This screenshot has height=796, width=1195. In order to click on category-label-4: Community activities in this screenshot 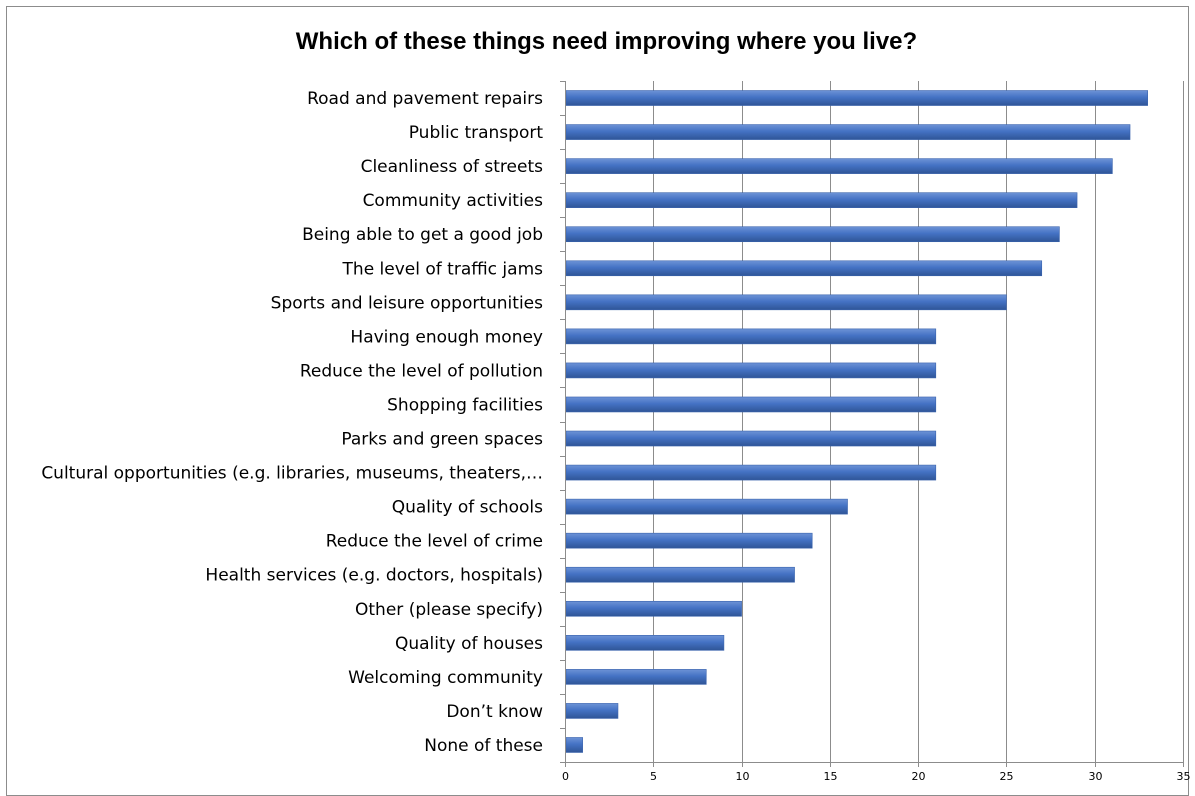, I will do `click(453, 201)`.